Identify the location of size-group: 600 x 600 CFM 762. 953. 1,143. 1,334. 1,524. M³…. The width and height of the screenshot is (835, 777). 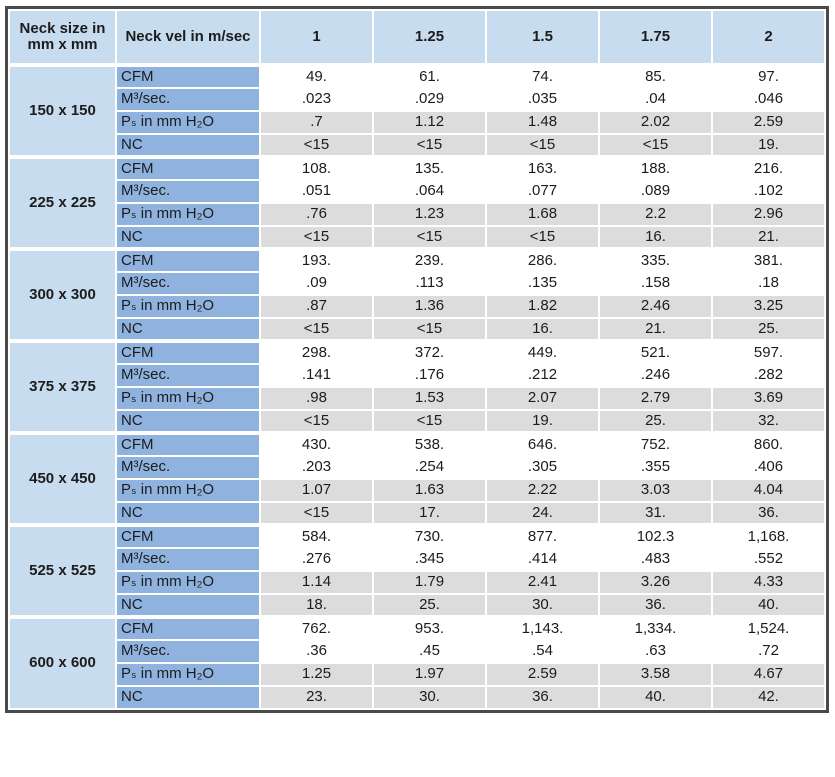
(417, 663).